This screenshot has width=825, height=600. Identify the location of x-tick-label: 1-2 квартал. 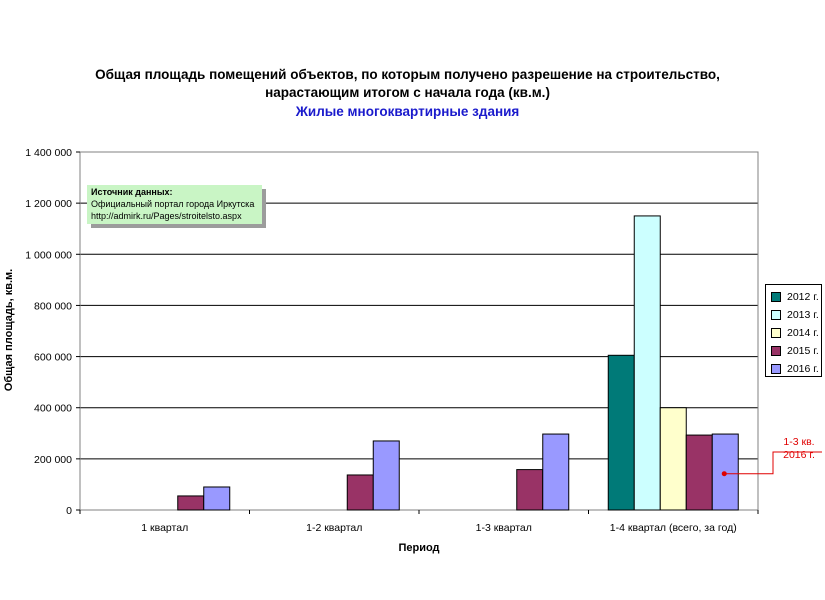
(334, 528).